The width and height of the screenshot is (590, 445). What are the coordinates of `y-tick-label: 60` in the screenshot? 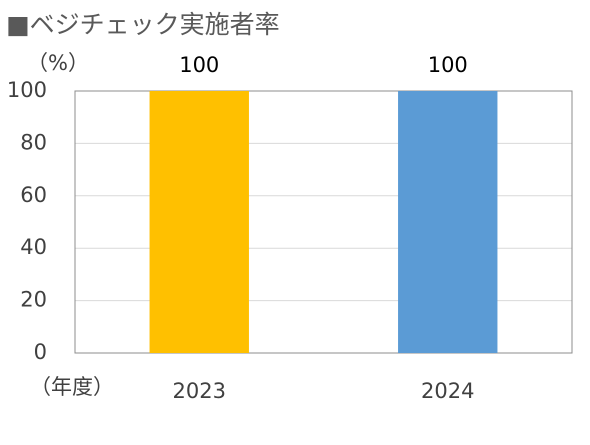 It's located at (33, 195).